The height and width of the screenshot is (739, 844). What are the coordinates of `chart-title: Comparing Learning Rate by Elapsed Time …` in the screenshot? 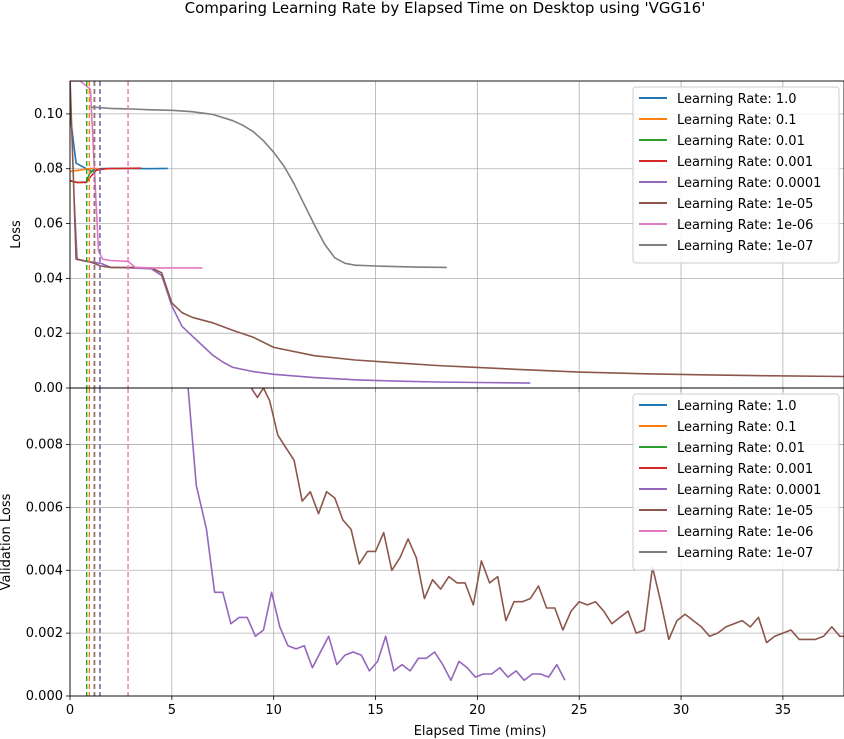 It's located at (445, 8).